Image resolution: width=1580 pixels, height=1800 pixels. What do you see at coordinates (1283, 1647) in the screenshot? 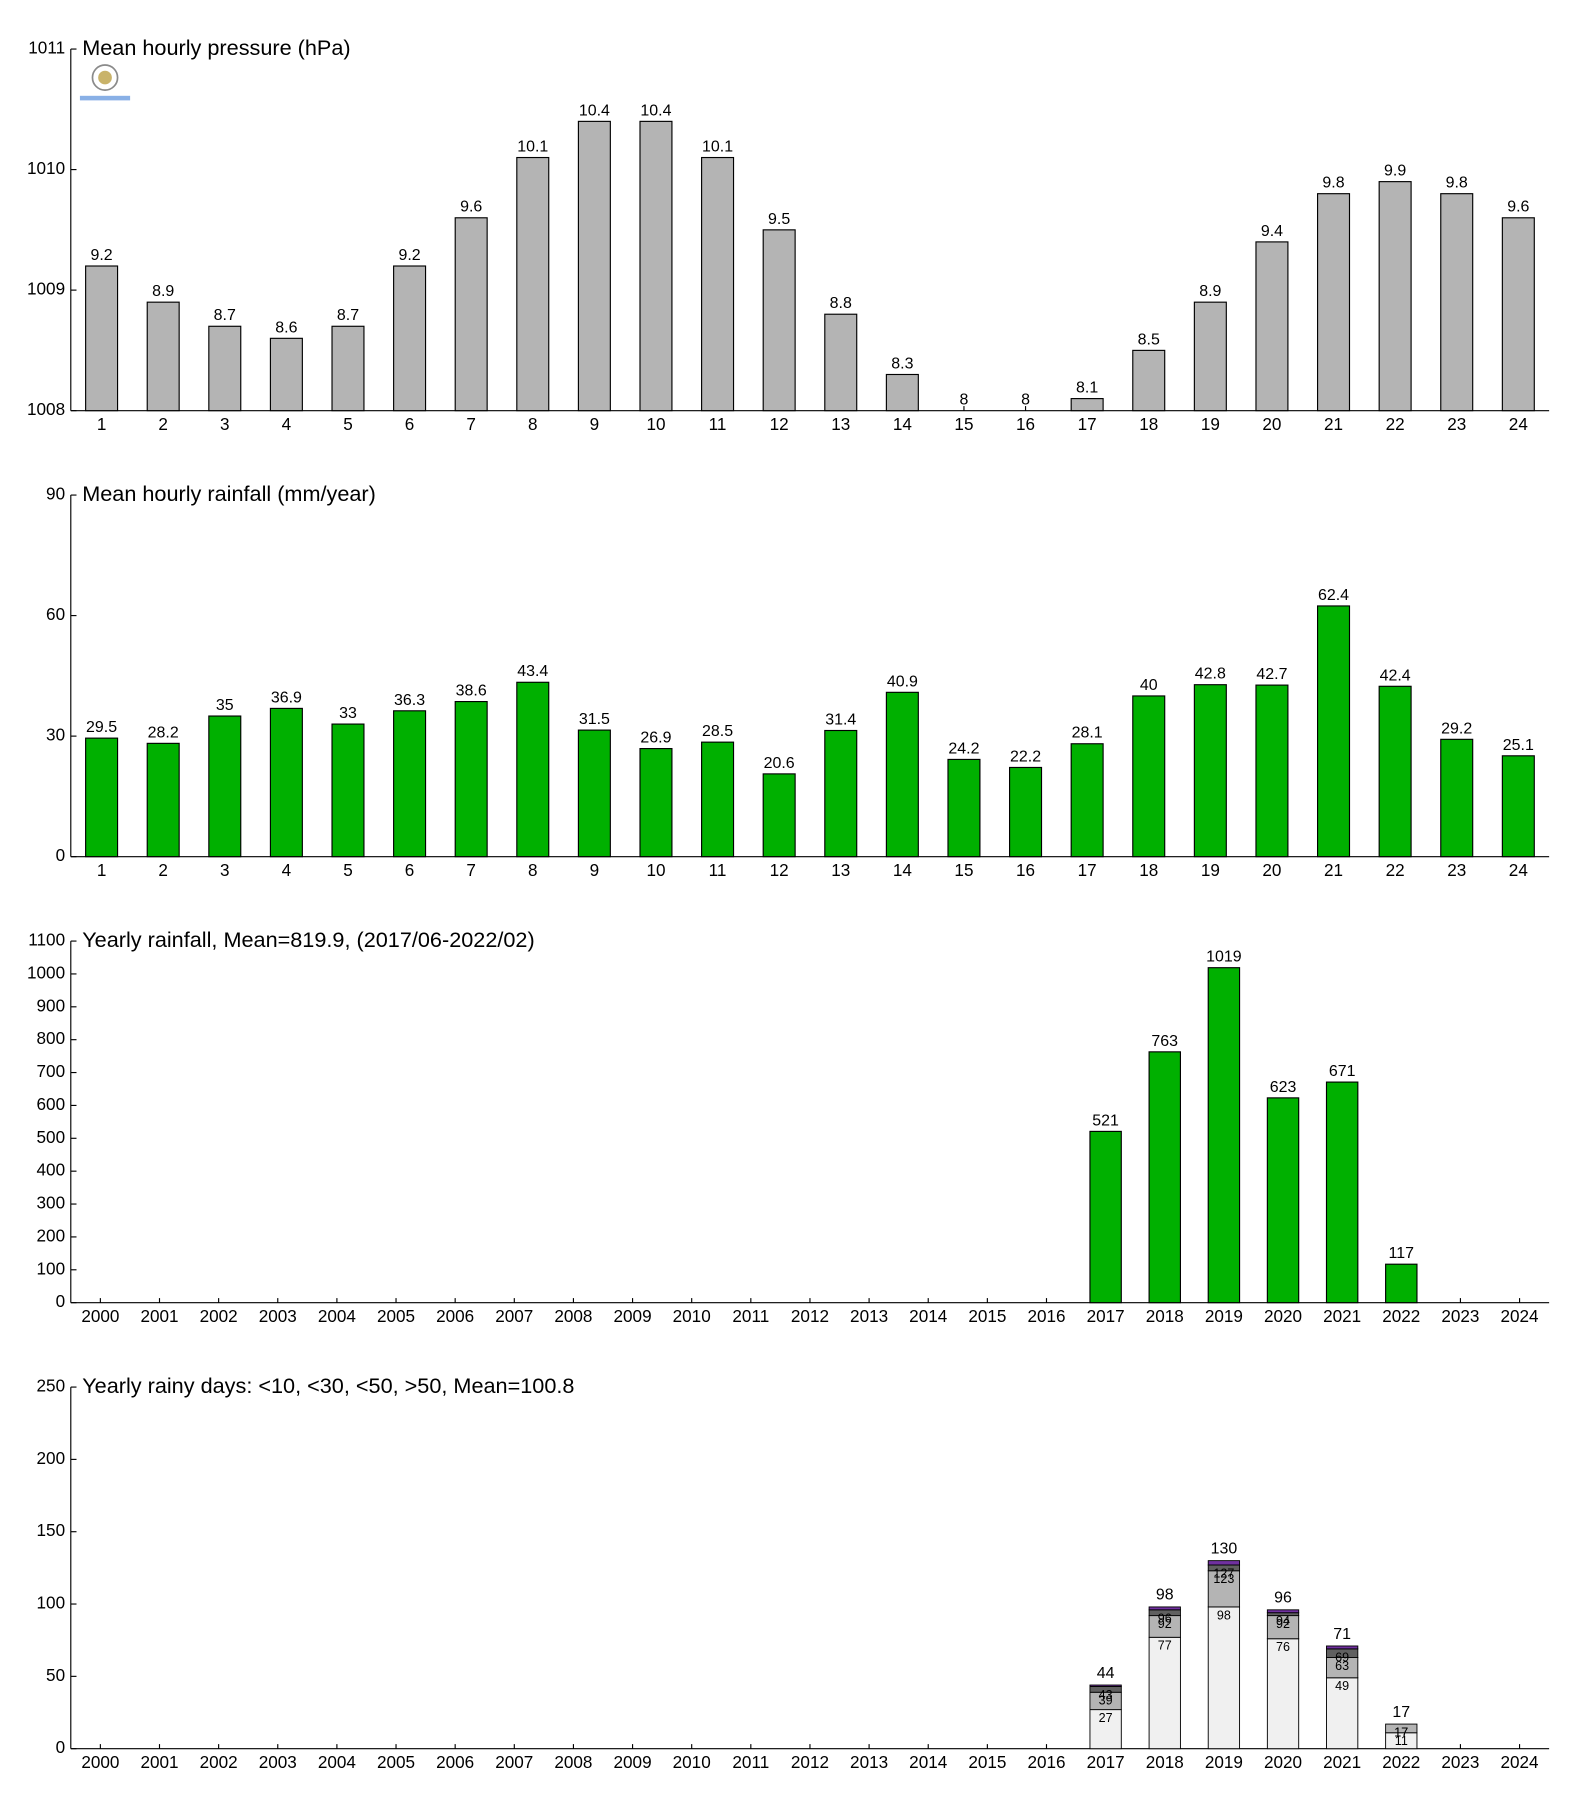
I see `segment-label: 76` at bounding box center [1283, 1647].